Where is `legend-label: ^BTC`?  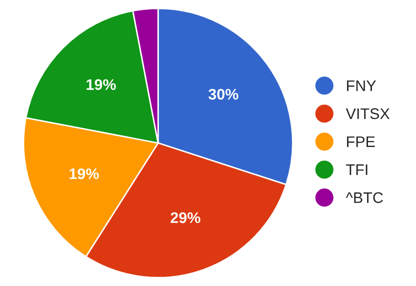
legend-label: ^BTC is located at coordinates (364, 198).